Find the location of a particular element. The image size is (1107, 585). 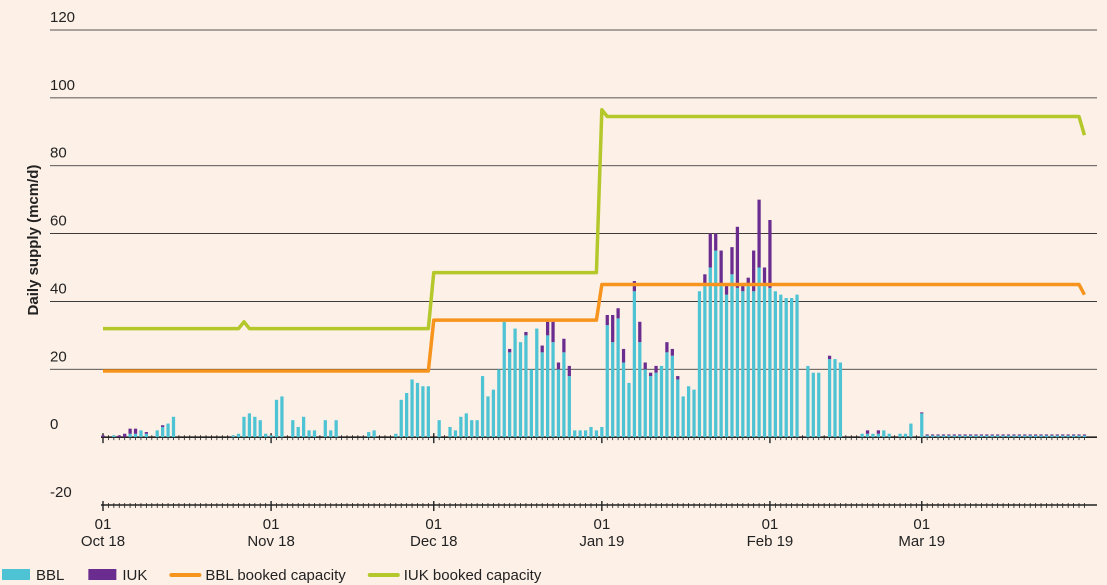

legend-label: BBL is located at coordinates (50, 575).